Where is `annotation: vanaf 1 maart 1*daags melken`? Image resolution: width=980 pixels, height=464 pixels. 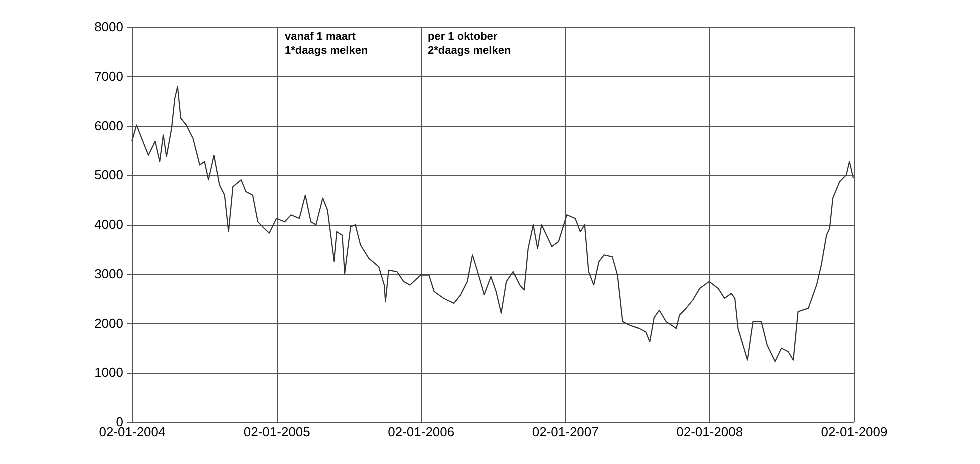
annotation: vanaf 1 maart 1*daags melken is located at coordinates (326, 44).